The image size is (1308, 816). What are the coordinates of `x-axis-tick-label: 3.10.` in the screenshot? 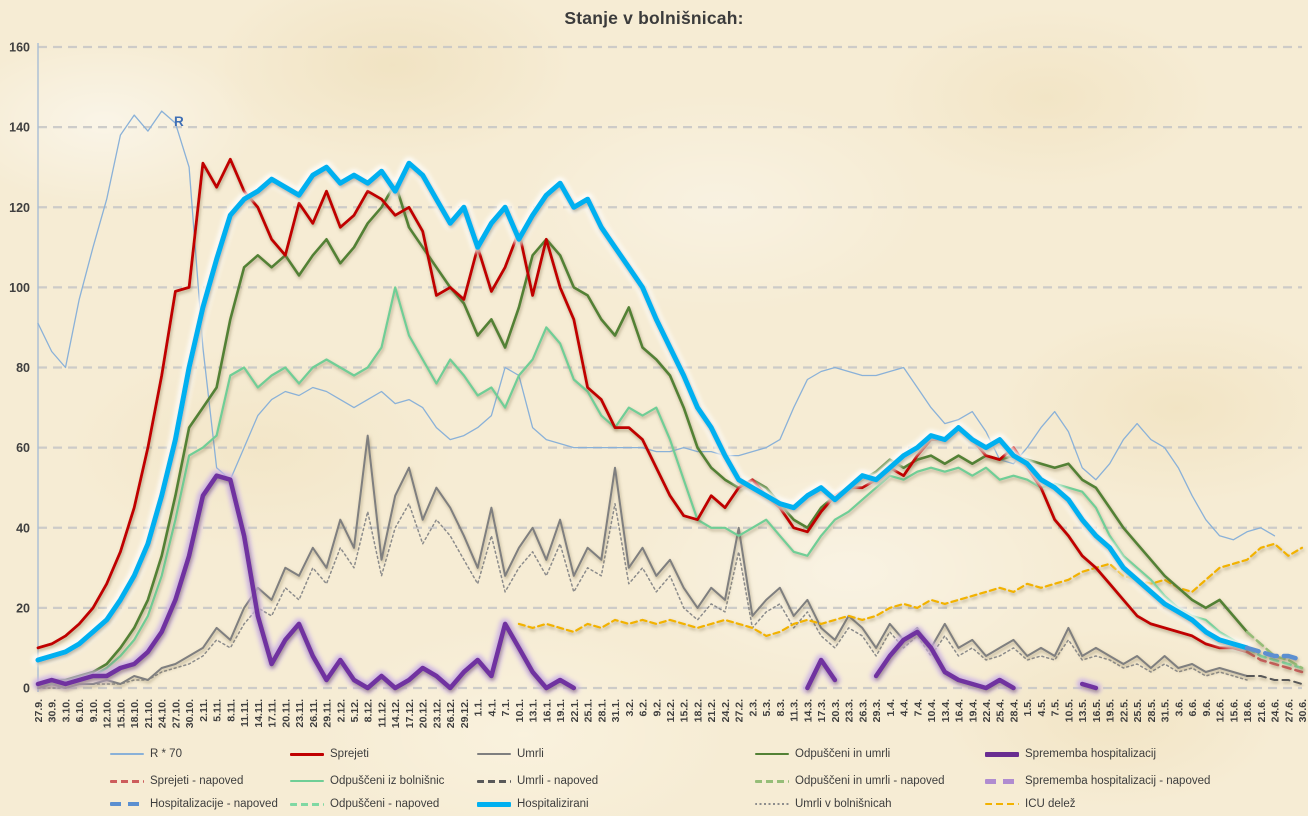 It's located at (66, 710).